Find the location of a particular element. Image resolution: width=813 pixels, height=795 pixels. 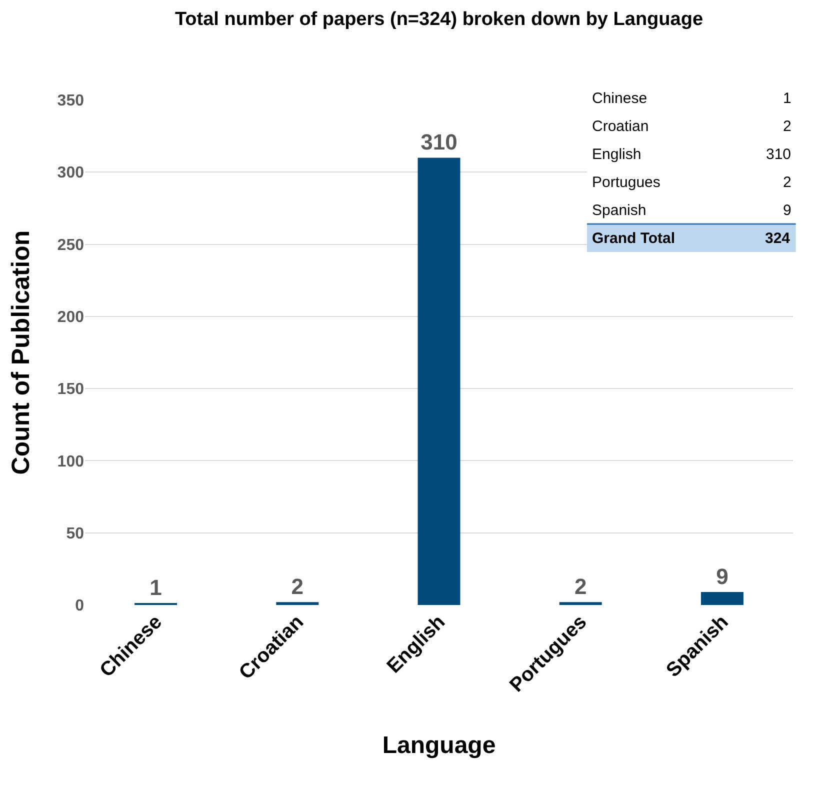

annotation: Croatian is located at coordinates (620, 126).